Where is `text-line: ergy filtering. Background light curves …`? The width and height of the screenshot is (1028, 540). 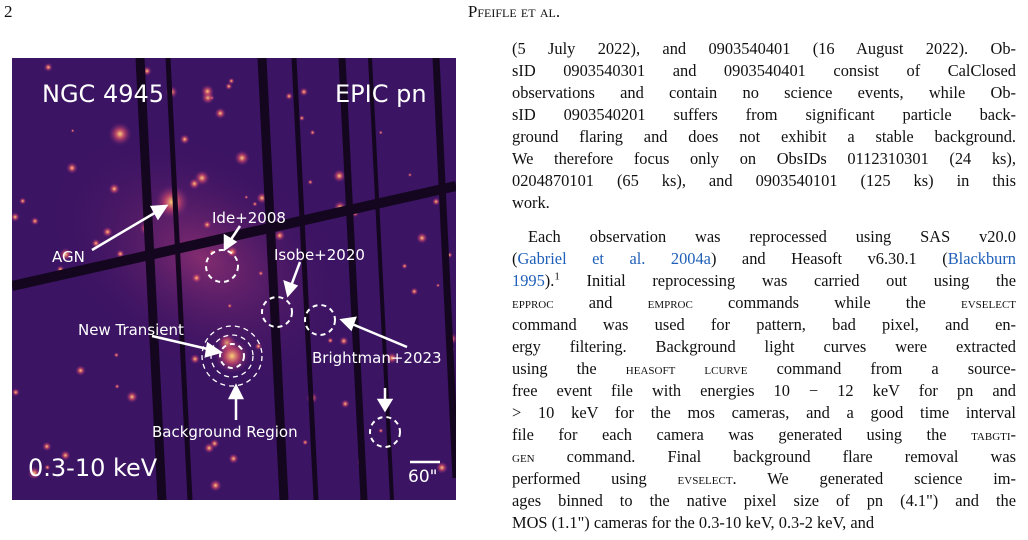
text-line: ergy filtering. Background light curves … is located at coordinates (764, 347).